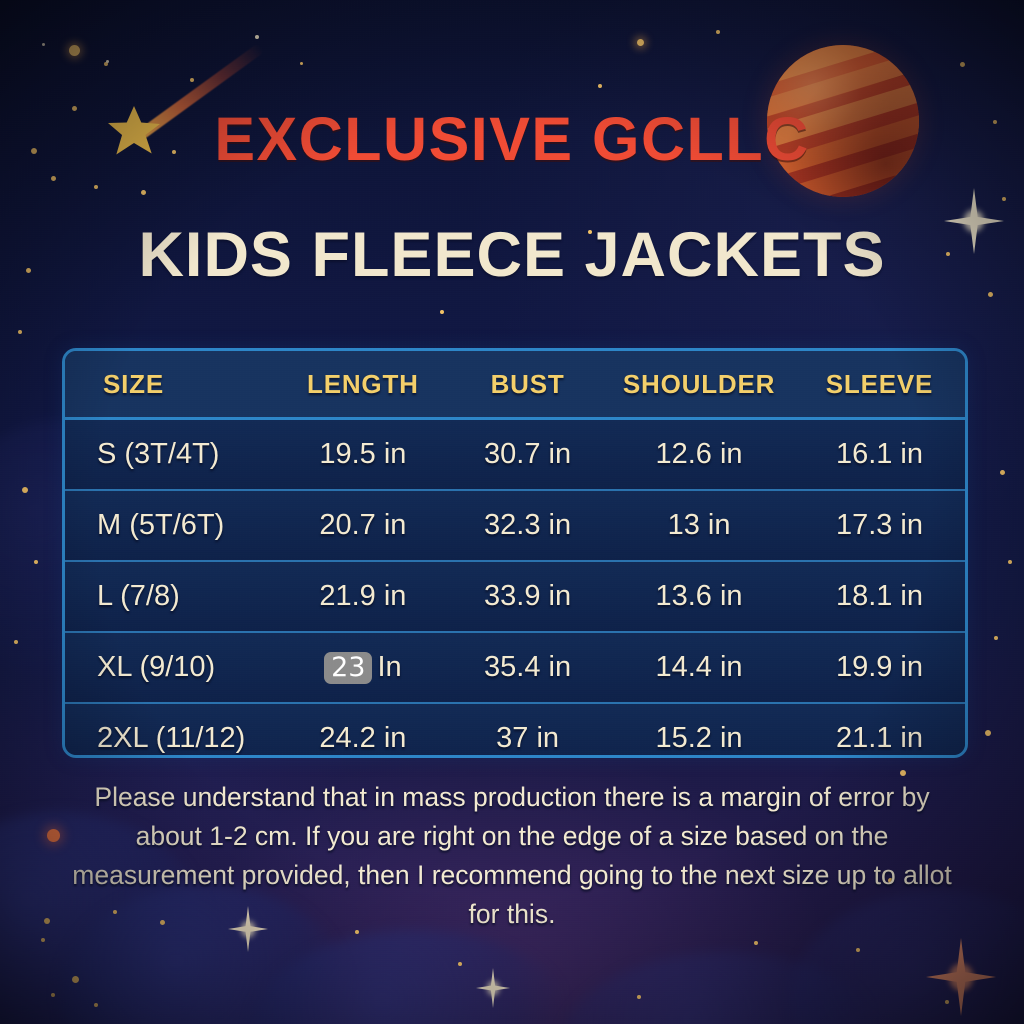 The width and height of the screenshot is (1024, 1024). Describe the element at coordinates (699, 454) in the screenshot. I see `cell-shoulder: 12.6 in` at that location.